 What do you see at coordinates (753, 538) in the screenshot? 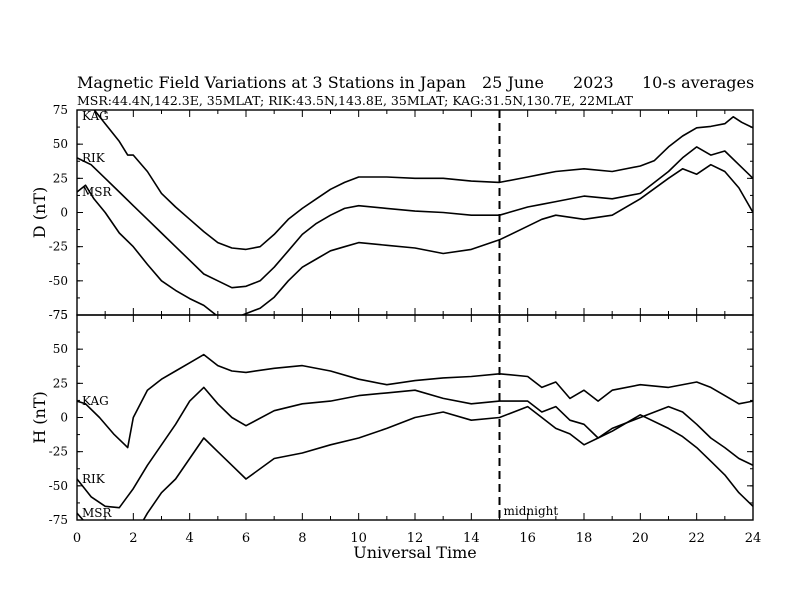
I see `x-tick-label: 24` at bounding box center [753, 538].